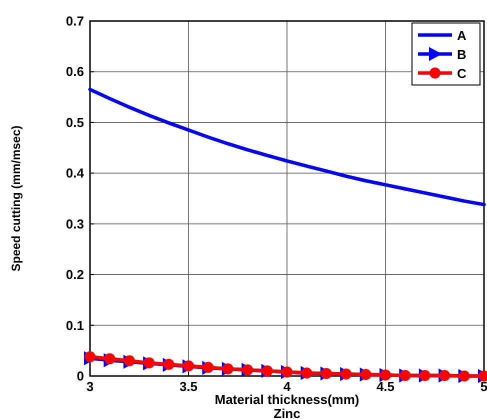 The width and height of the screenshot is (487, 419). Describe the element at coordinates (461, 54) in the screenshot. I see `legend-label: B` at that location.